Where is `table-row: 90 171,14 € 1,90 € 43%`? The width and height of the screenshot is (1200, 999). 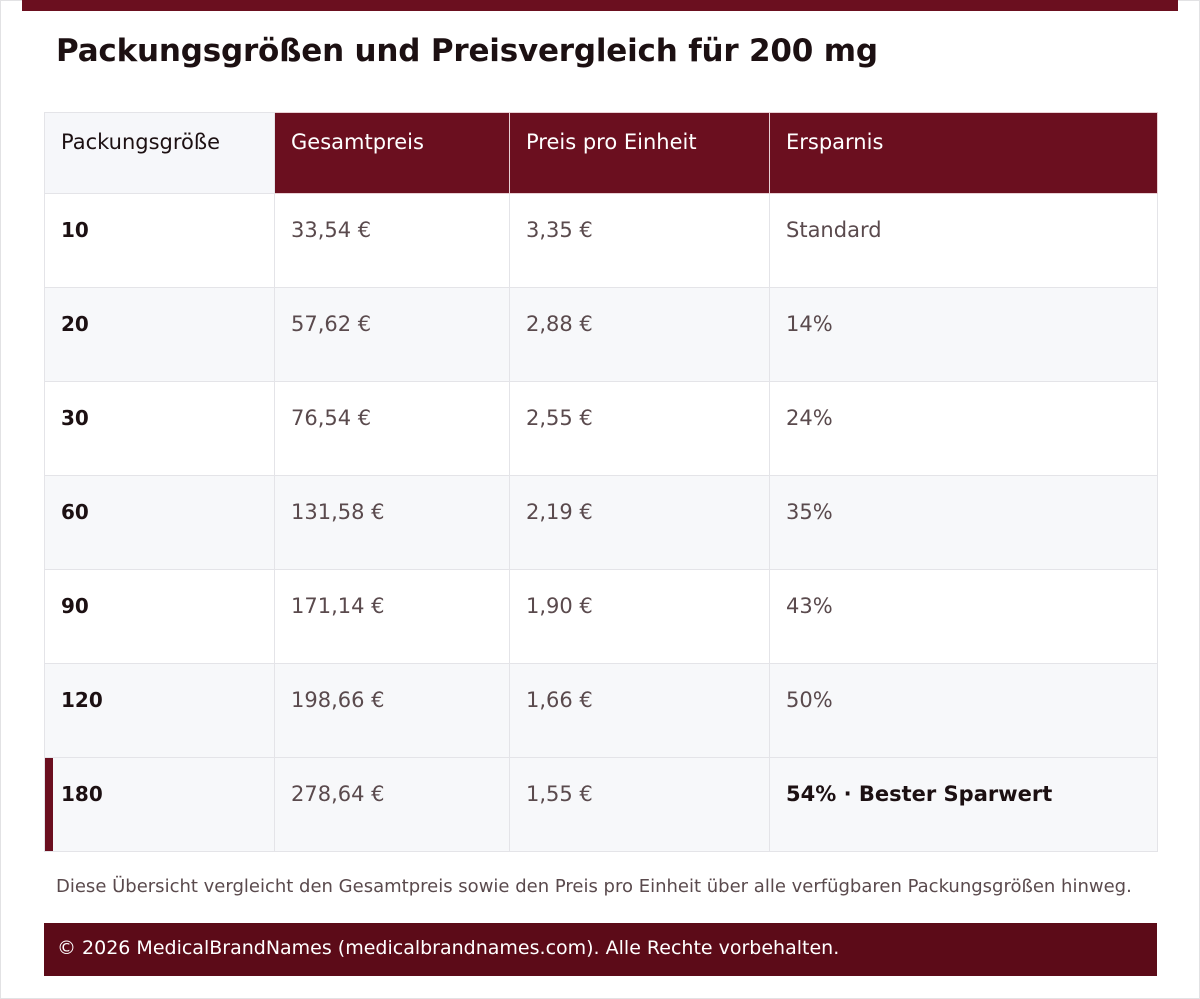
table-row: 90 171,14 € 1,90 € 43% is located at coordinates (601, 616).